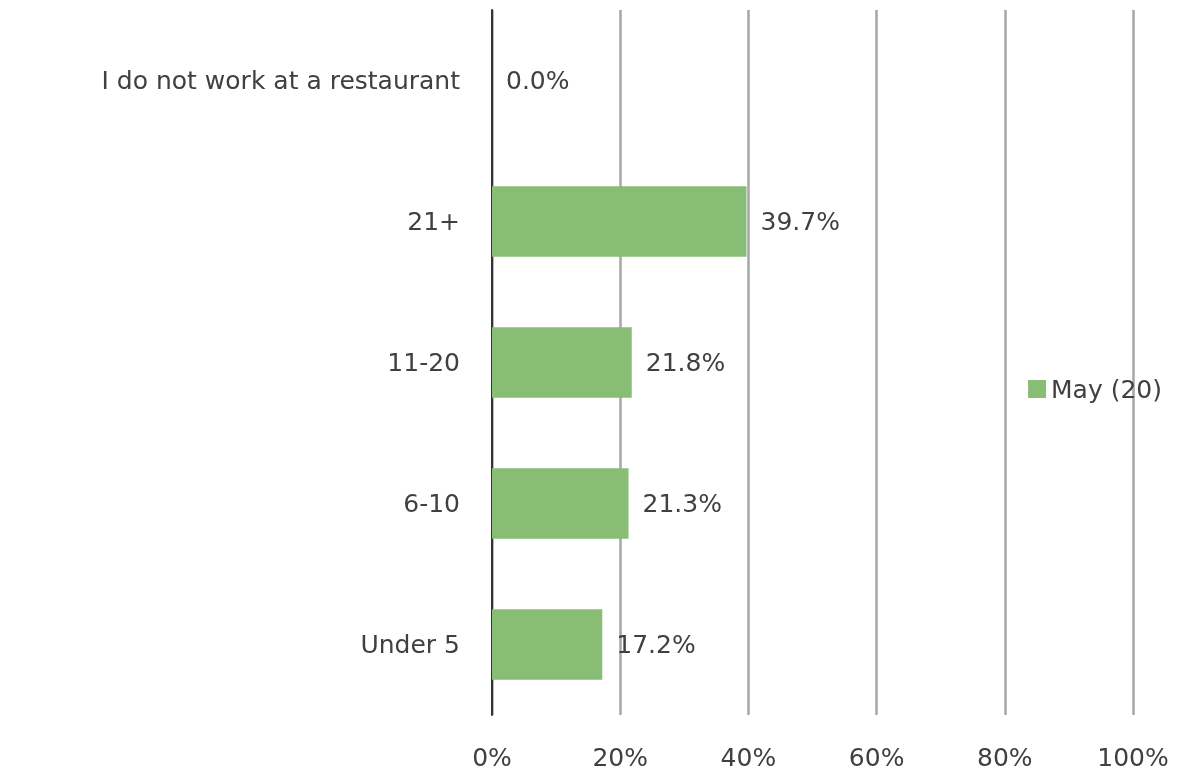 The image size is (1182, 778). Describe the element at coordinates (433, 221) in the screenshot. I see `y-tick-label: 21+` at that location.